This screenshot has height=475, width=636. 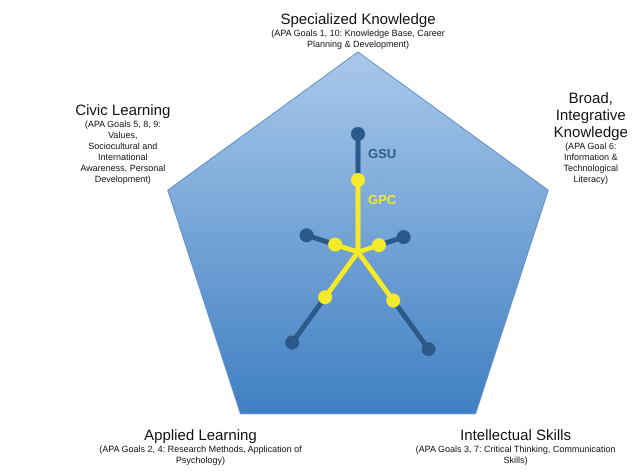 What do you see at coordinates (590, 162) in the screenshot?
I see `text: (APA Goal 6: Information & Technological Literacy)` at bounding box center [590, 162].